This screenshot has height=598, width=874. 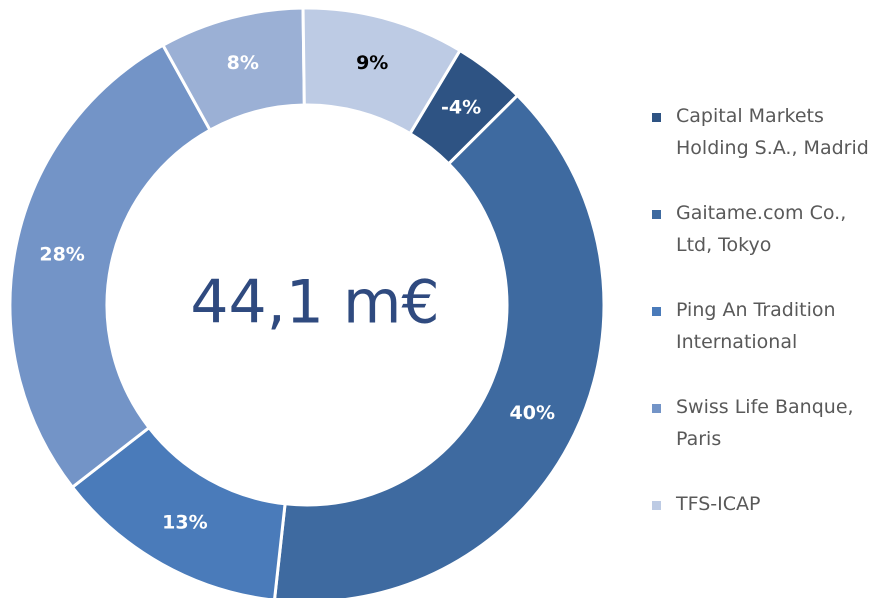 I want to click on donut-segment, so click(x=382, y=71).